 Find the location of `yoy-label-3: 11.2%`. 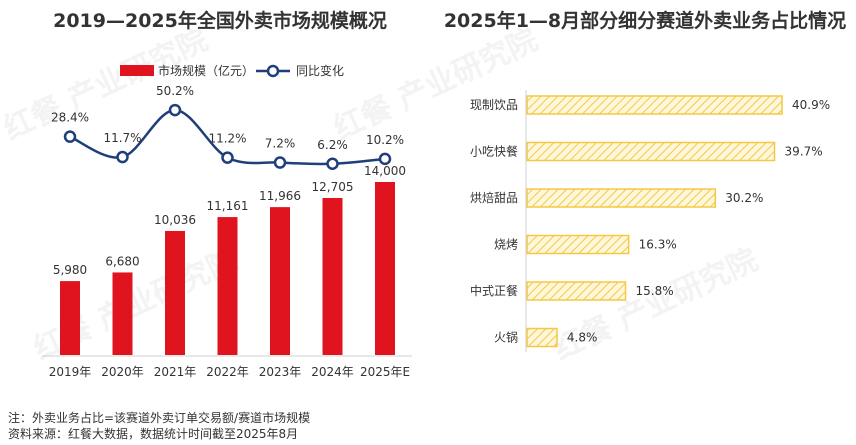

yoy-label-3: 11.2% is located at coordinates (227, 139).